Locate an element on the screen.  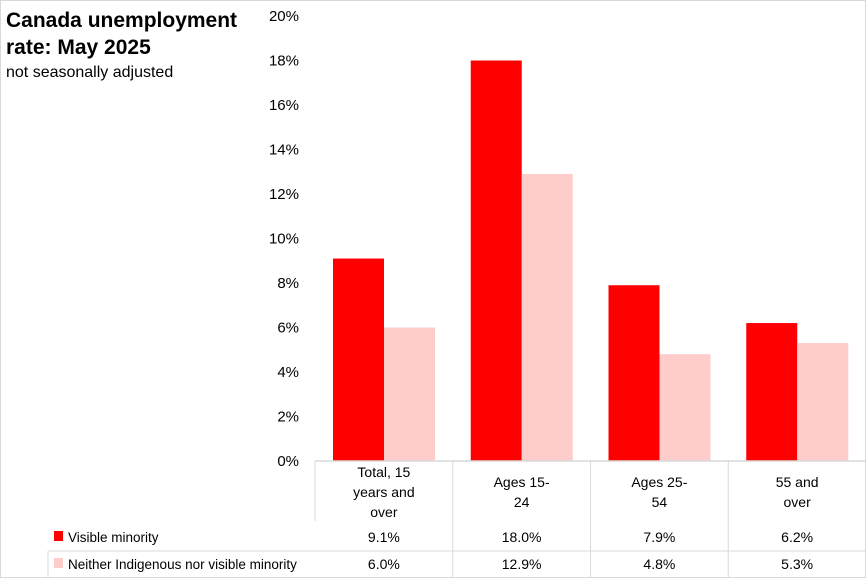
y-tick-label: 4% is located at coordinates (288, 372).